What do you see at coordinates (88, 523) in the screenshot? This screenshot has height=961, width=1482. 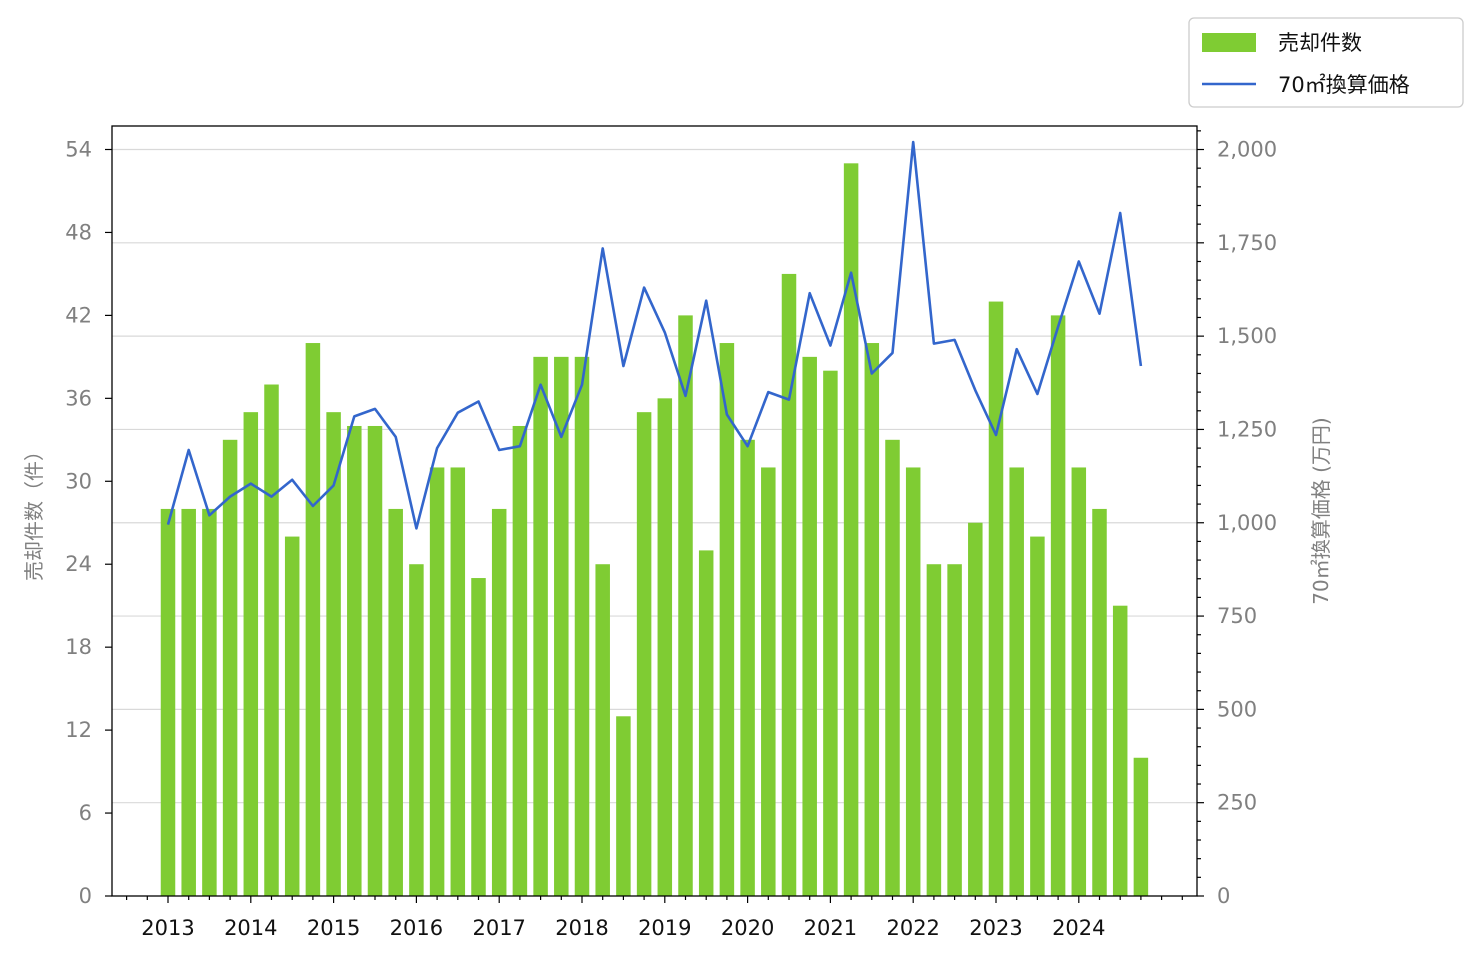 I see `left-y-axis: 0 6 12 18 24 30 36 42 48 54` at bounding box center [88, 523].